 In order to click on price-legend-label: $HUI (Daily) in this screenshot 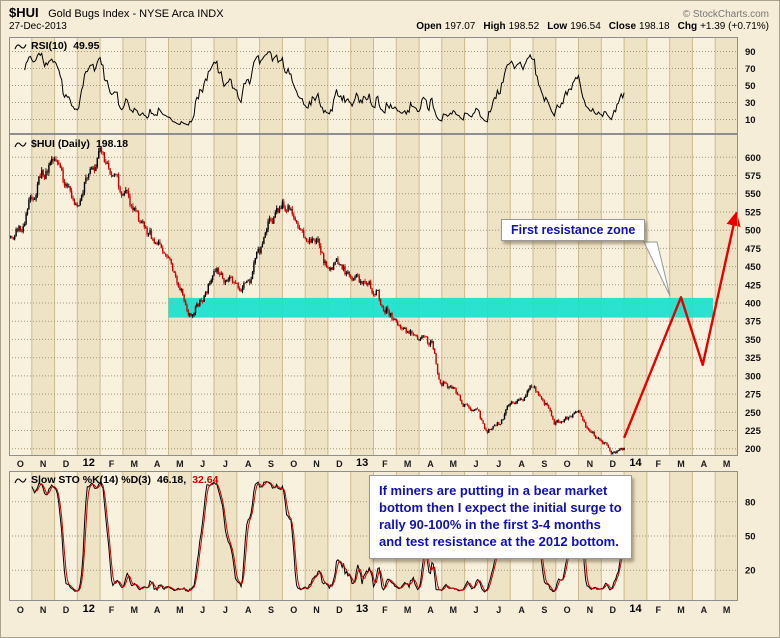, I will do `click(60, 144)`.